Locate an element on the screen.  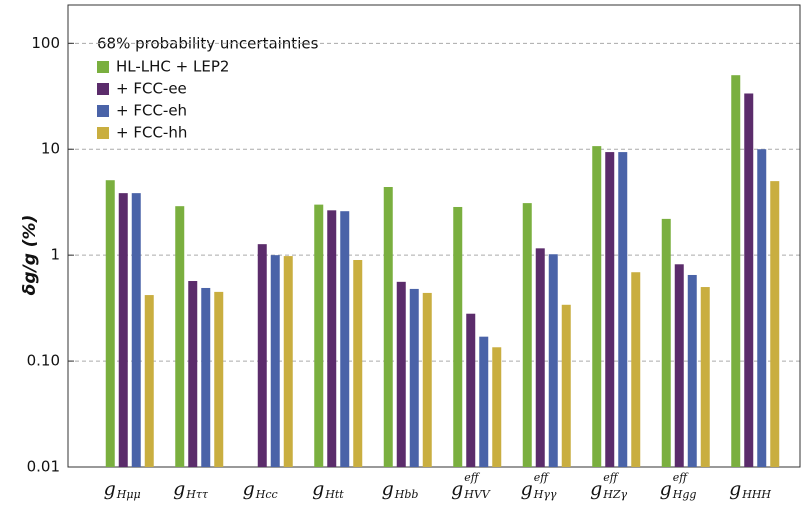
legend-title: 68% probability uncertainties is located at coordinates (208, 44).